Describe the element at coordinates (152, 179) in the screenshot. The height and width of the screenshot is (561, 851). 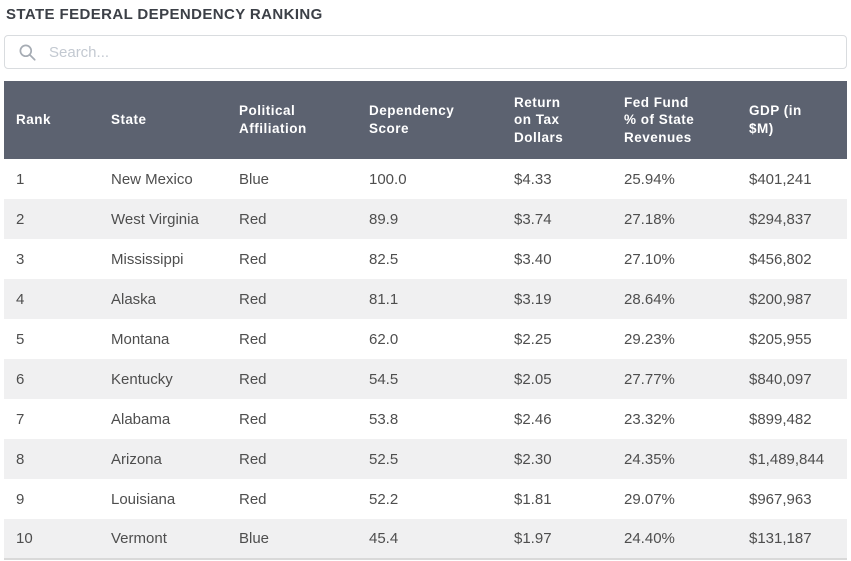
I see `cell-state: New Mexico` at that location.